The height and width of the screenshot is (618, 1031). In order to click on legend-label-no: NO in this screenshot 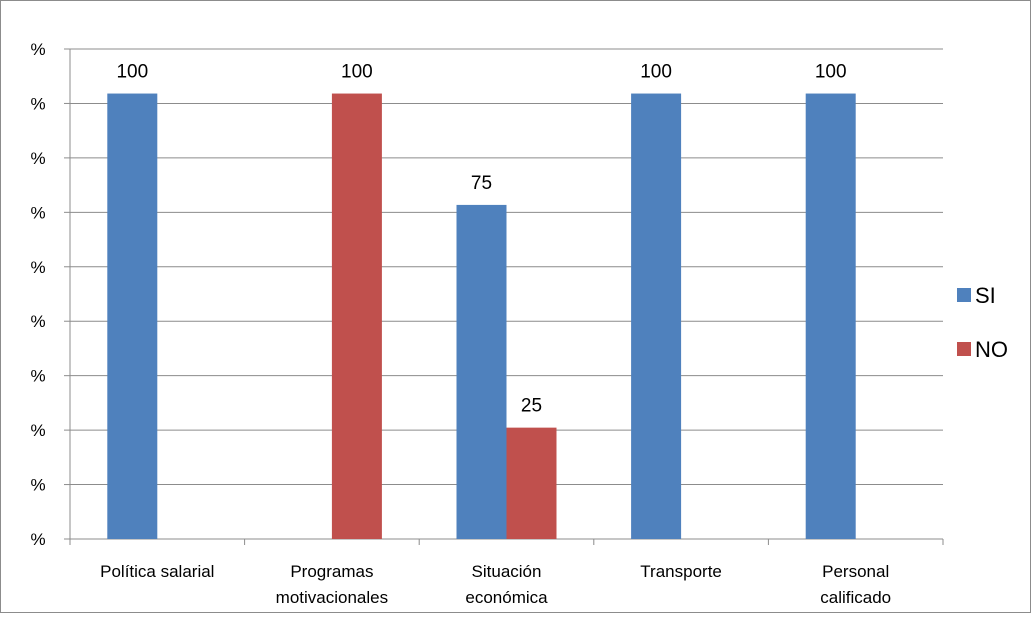, I will do `click(991, 349)`.